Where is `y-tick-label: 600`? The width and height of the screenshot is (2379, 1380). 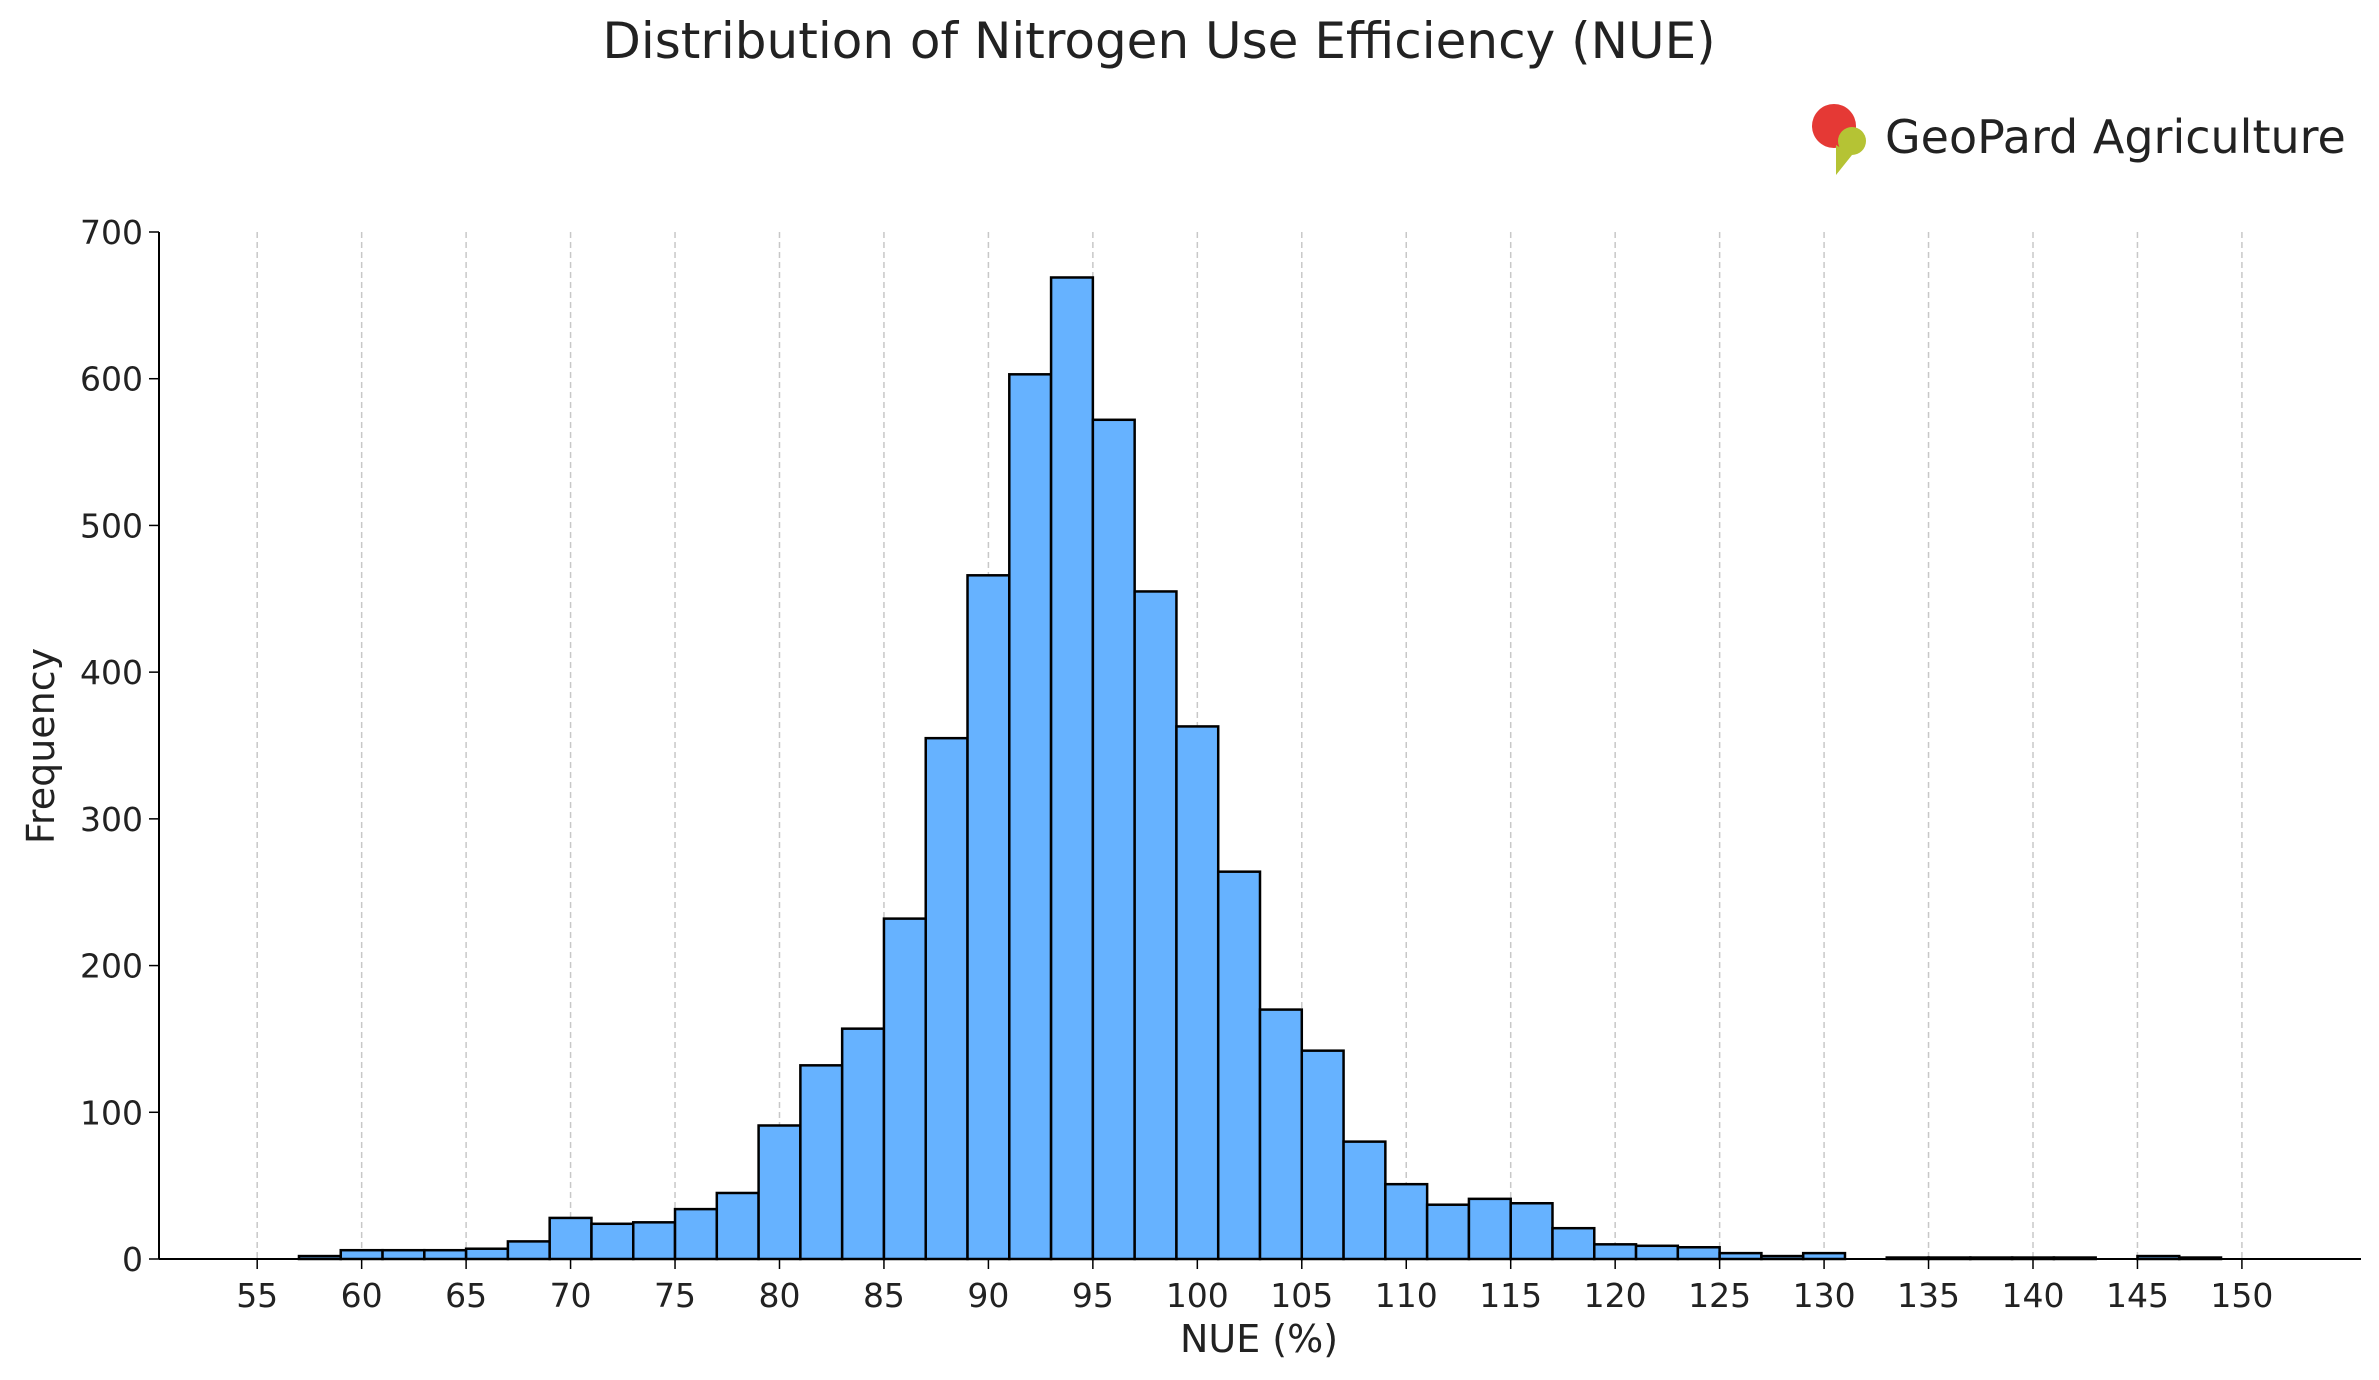 y-tick-label: 600 is located at coordinates (111, 379).